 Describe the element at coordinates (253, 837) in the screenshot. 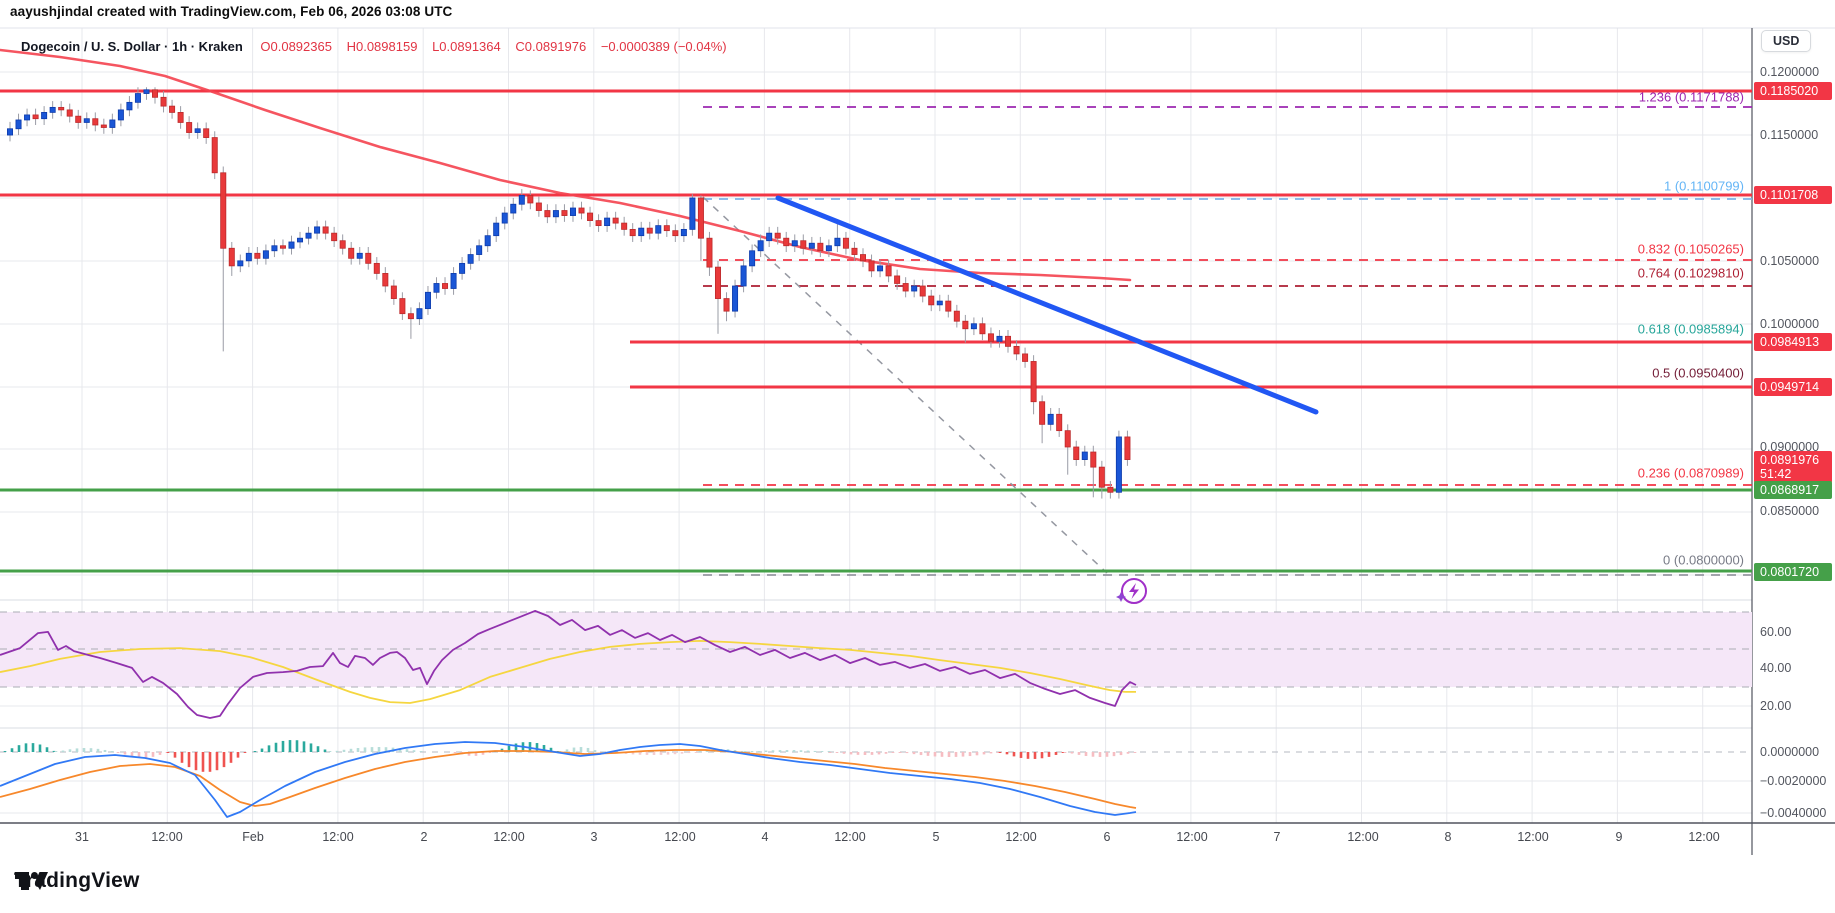

I see `time-axis-label: Feb` at that location.